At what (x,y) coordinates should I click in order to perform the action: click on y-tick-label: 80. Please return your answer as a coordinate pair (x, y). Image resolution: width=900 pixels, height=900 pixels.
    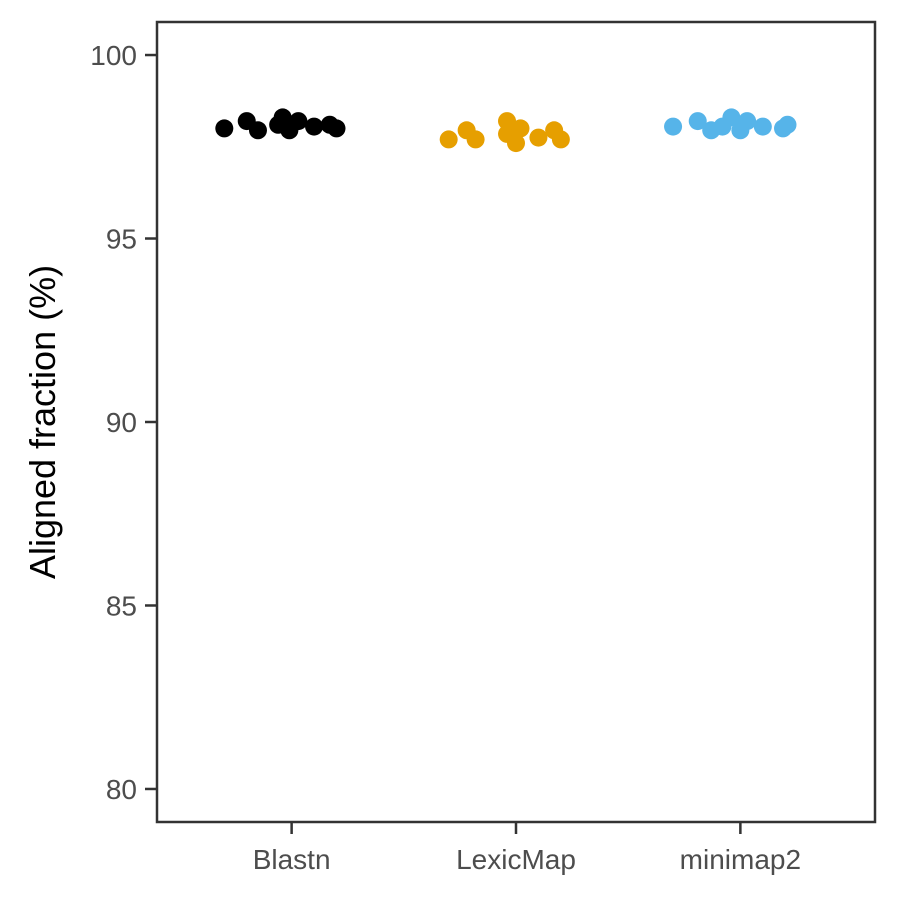
    Looking at the image, I should click on (121, 789).